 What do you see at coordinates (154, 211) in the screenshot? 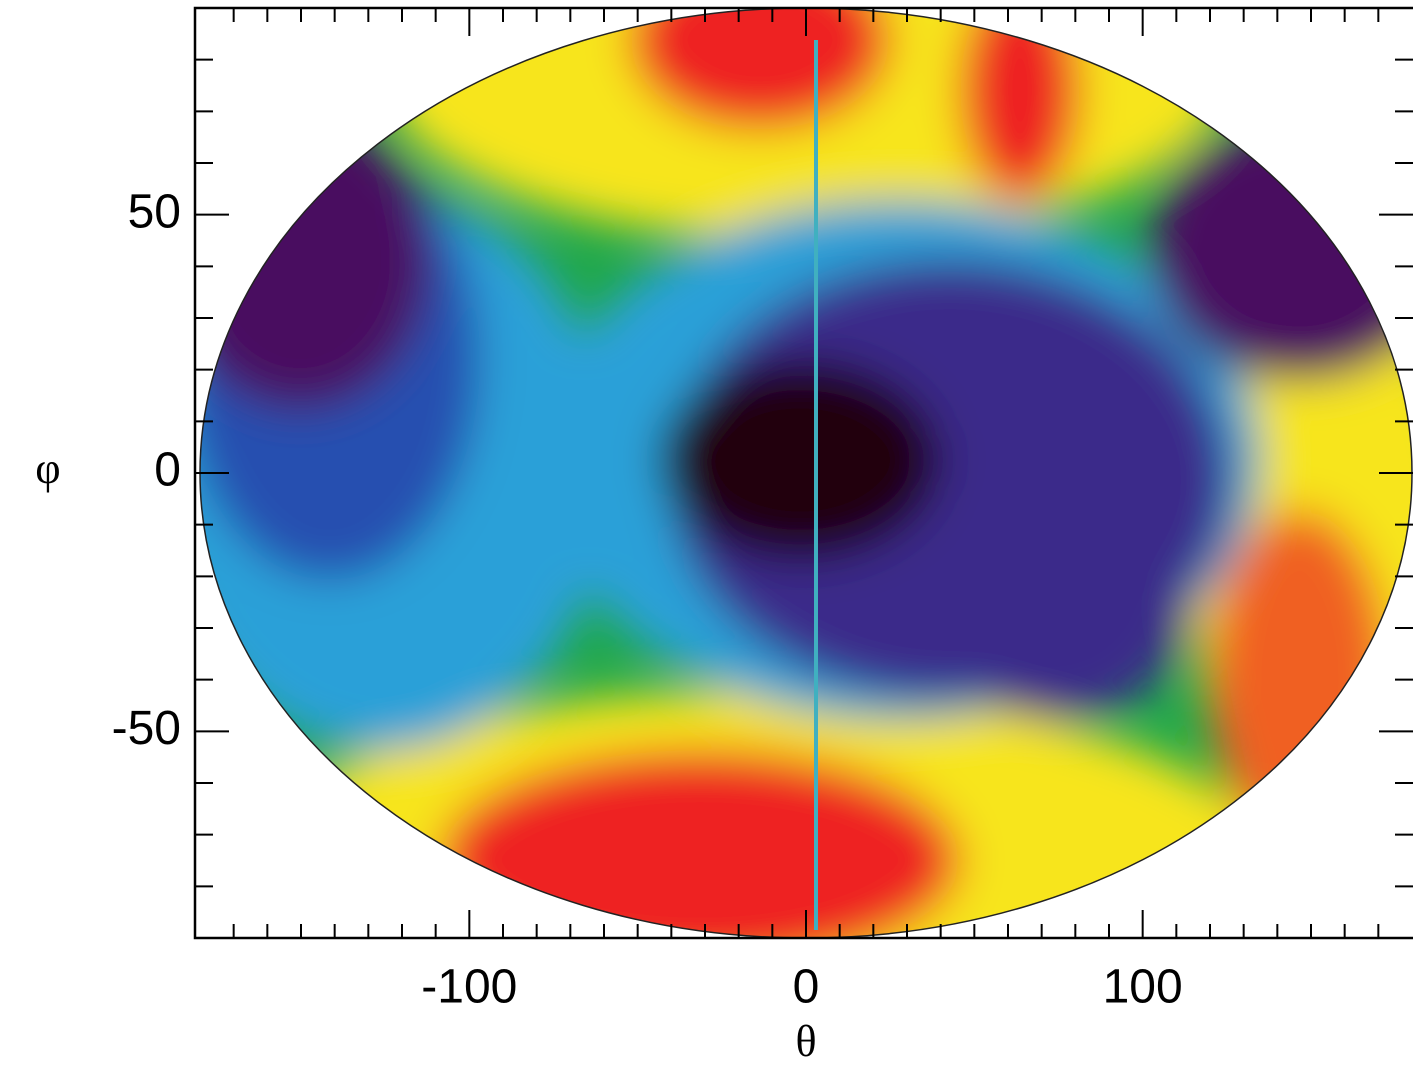
I see `y-tick-label: 50` at bounding box center [154, 211].